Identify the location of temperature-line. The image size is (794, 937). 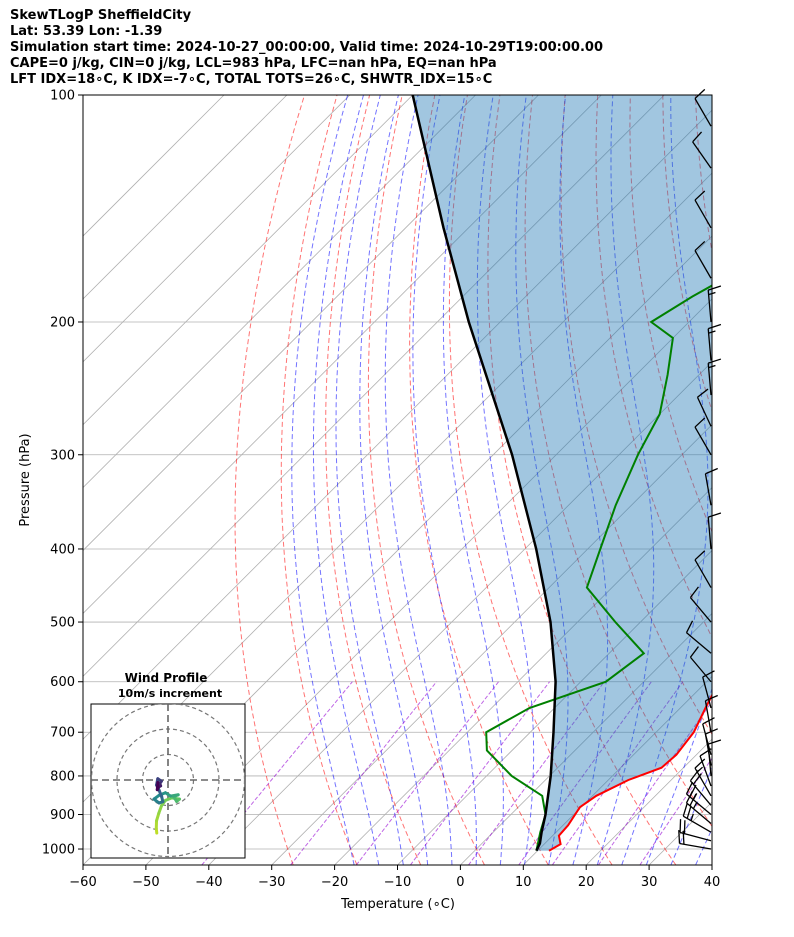
(630, 772).